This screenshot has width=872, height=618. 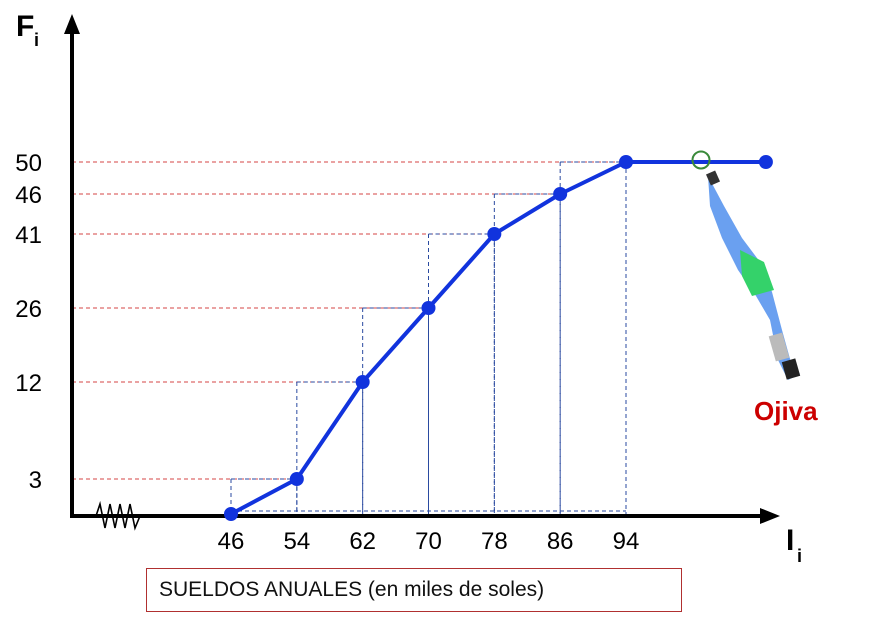 I want to click on y-tick-label-26: 26, so click(x=28, y=309).